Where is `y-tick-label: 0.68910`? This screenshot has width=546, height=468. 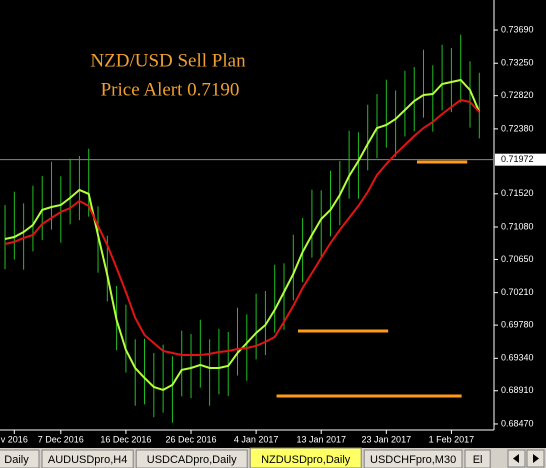
y-tick-label: 0.68910 is located at coordinates (517, 390).